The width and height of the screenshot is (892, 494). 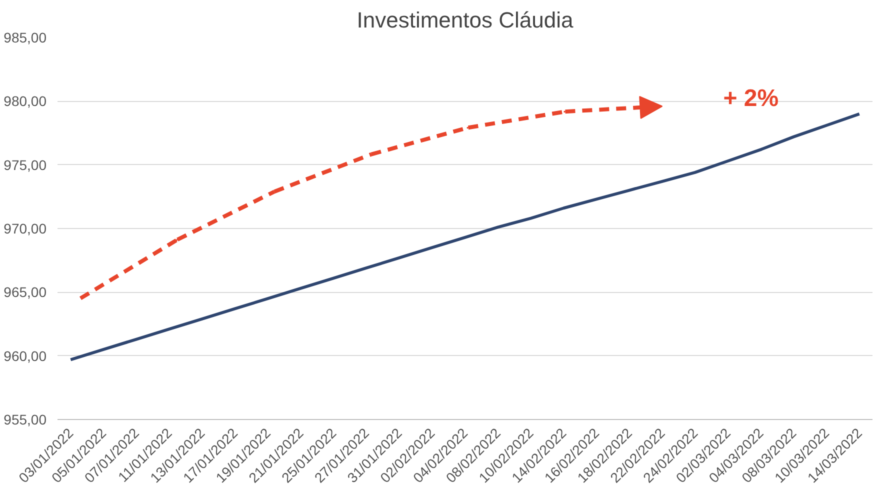 I want to click on y-tick-label: 975,00, so click(x=25, y=164).